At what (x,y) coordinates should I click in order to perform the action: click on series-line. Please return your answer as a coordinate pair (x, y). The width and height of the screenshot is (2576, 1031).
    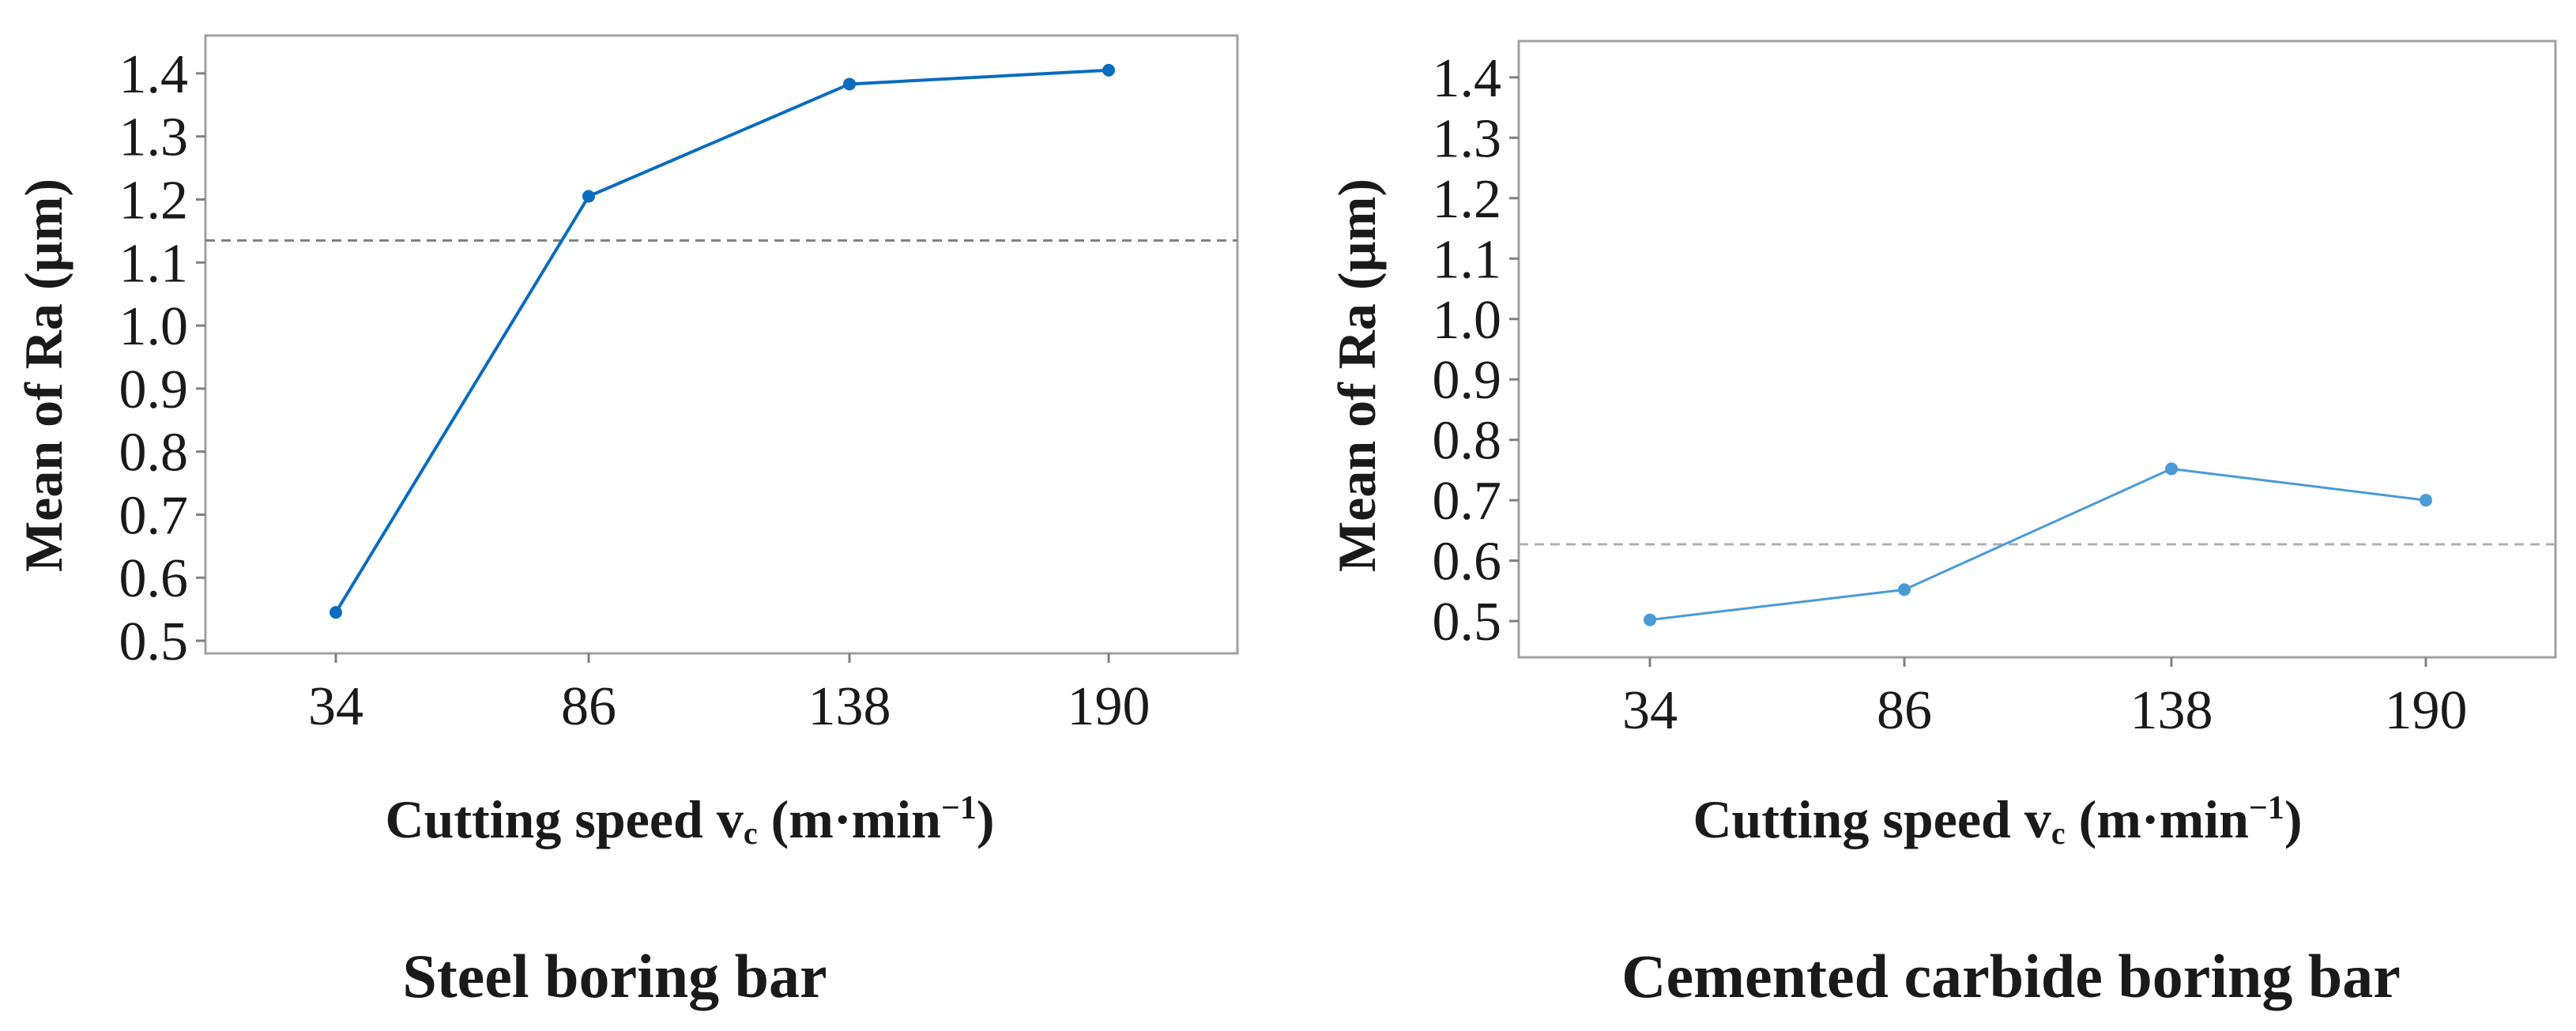
    Looking at the image, I should click on (2038, 544).